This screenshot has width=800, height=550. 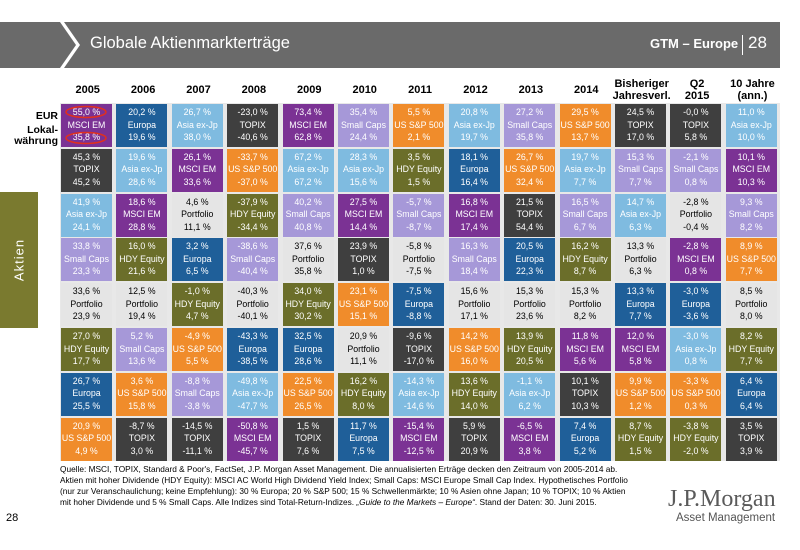 What do you see at coordinates (419, 112) in the screenshot?
I see `eur-return: 5,5 %` at bounding box center [419, 112].